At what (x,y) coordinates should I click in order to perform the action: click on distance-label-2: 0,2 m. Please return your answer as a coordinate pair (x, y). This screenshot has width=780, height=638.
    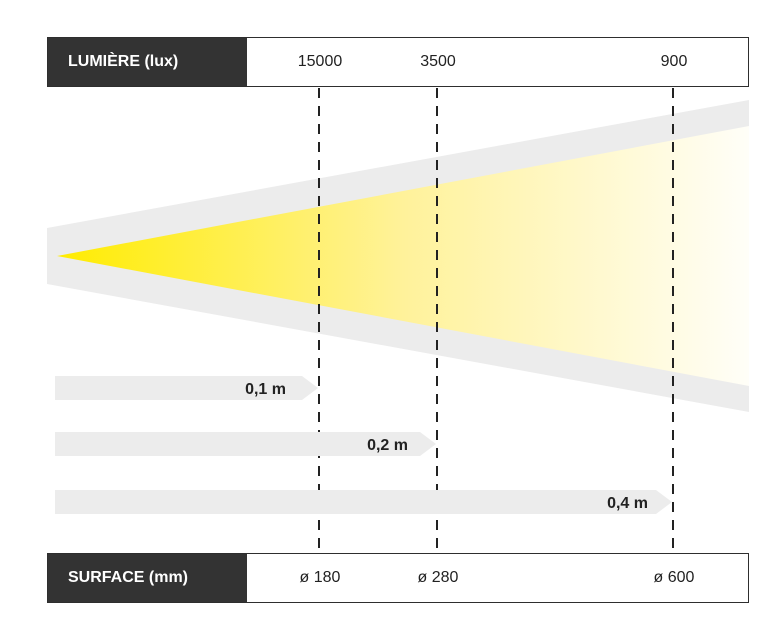
    Looking at the image, I should click on (387, 445).